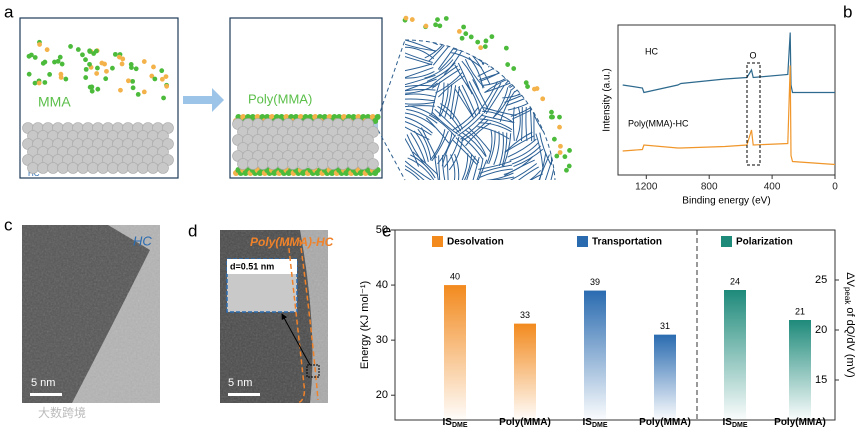 The image size is (865, 429). Describe the element at coordinates (525, 315) in the screenshot. I see `value-label: 33` at that location.